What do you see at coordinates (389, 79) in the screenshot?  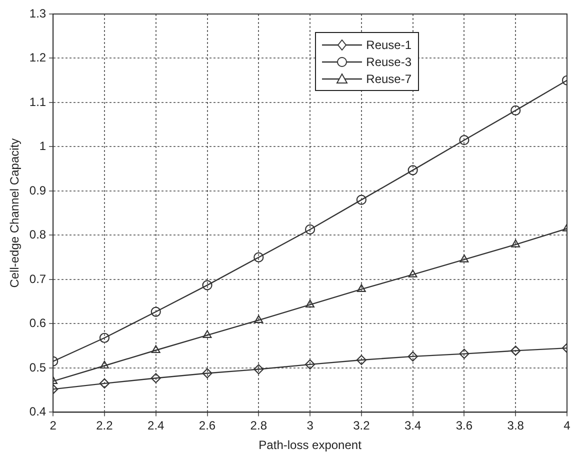 I see `legend-label: Reuse-7` at bounding box center [389, 79].